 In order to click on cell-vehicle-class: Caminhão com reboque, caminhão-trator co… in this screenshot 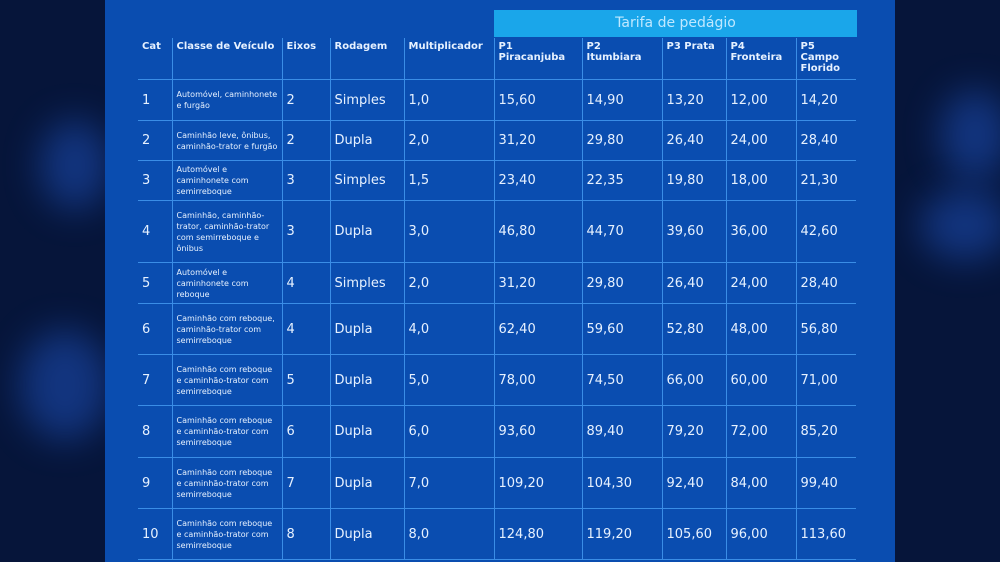, I will do `click(227, 329)`.